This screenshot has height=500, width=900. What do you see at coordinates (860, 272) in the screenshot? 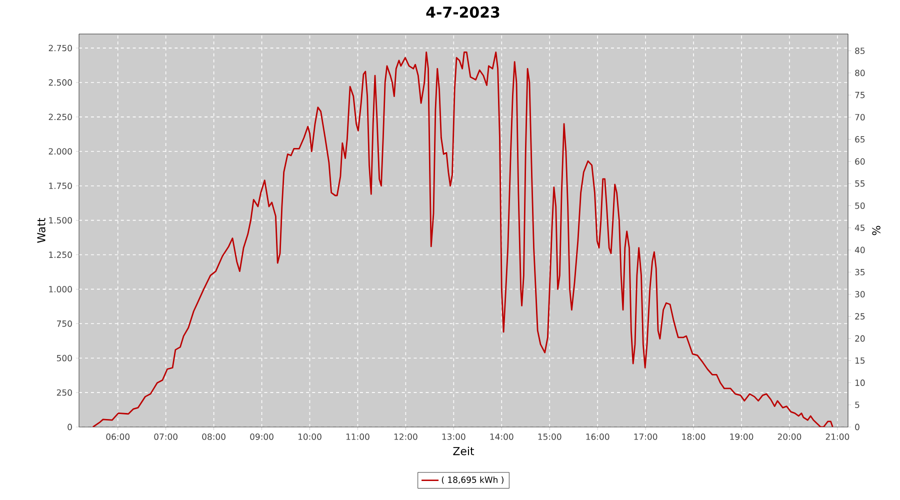
I see `y2-tick-label: 35` at bounding box center [860, 272].